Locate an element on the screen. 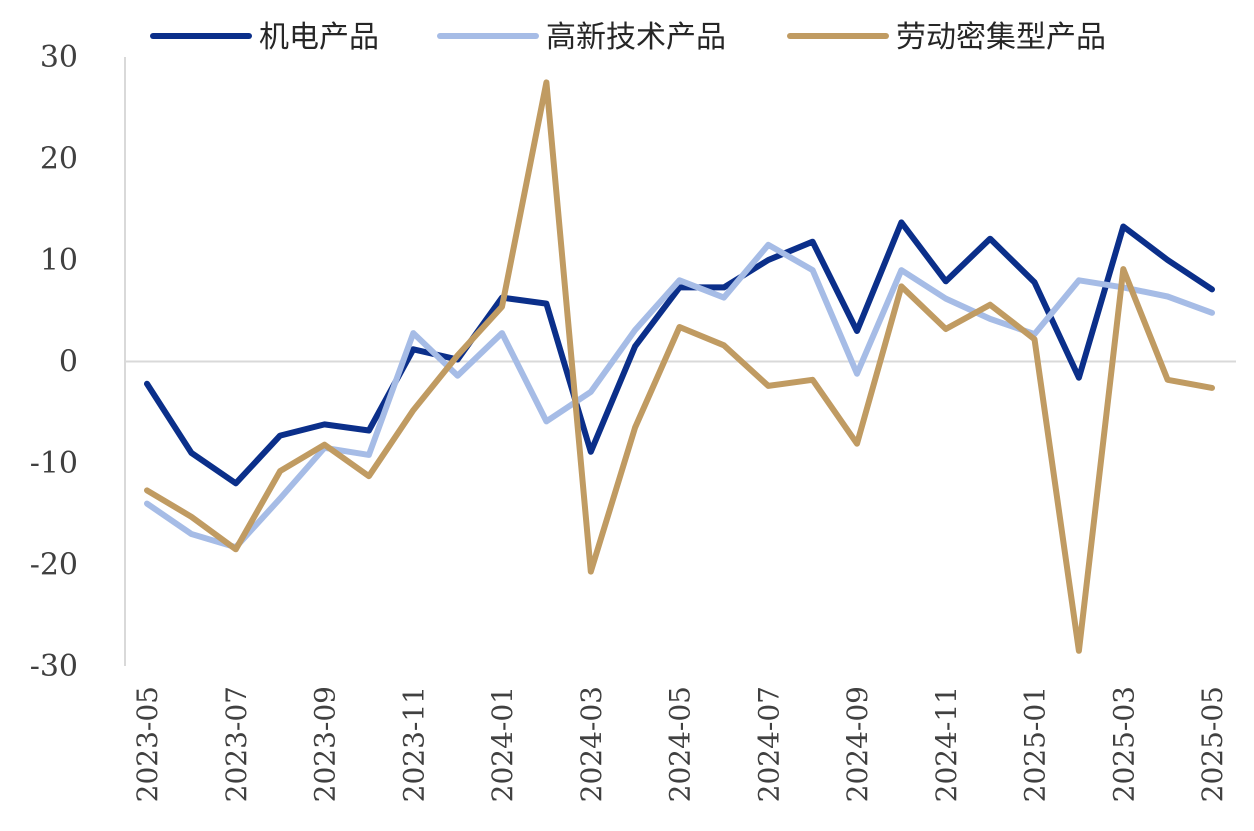 Image resolution: width=1254 pixels, height=831 pixels. x-tick-label: 2025-05 is located at coordinates (1212, 744).